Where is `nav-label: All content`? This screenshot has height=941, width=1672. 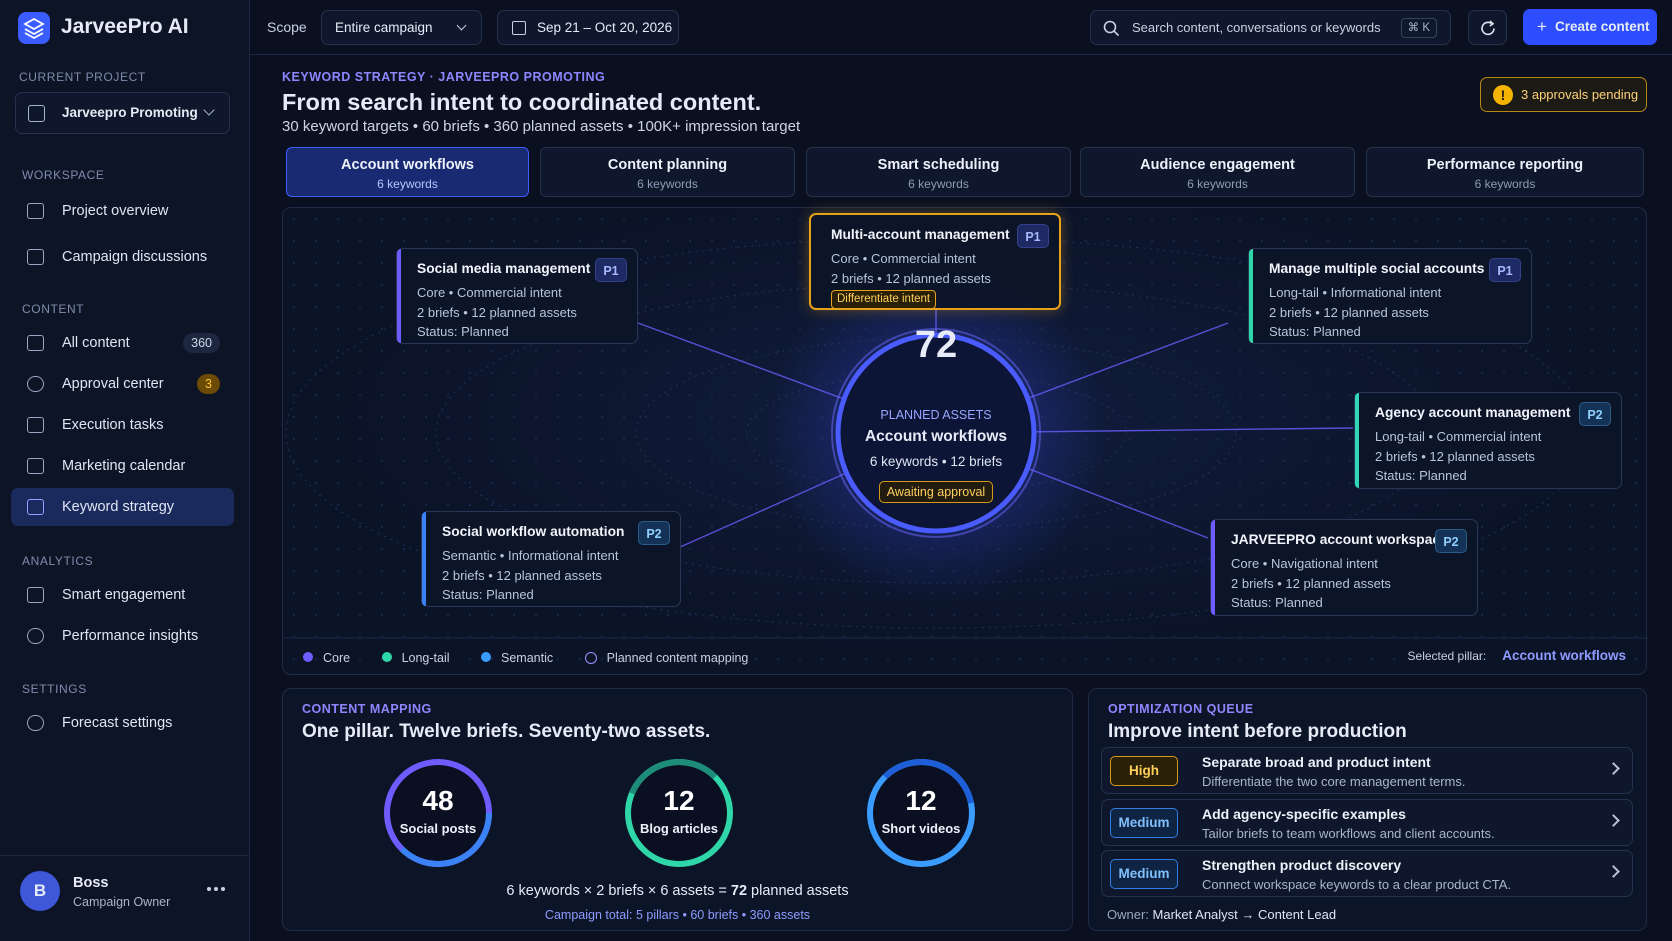
nav-label: All content is located at coordinates (96, 343).